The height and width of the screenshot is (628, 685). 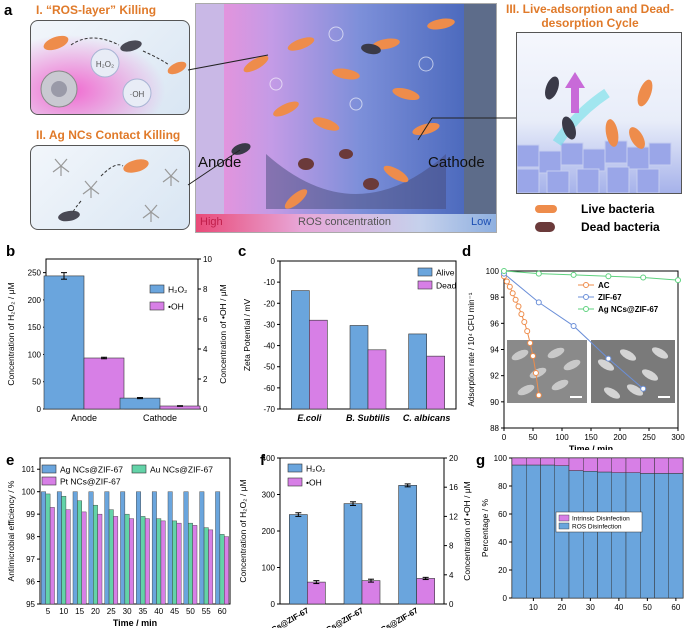 I want to click on chart-e-xtick-label: 60, so click(x=222, y=611).